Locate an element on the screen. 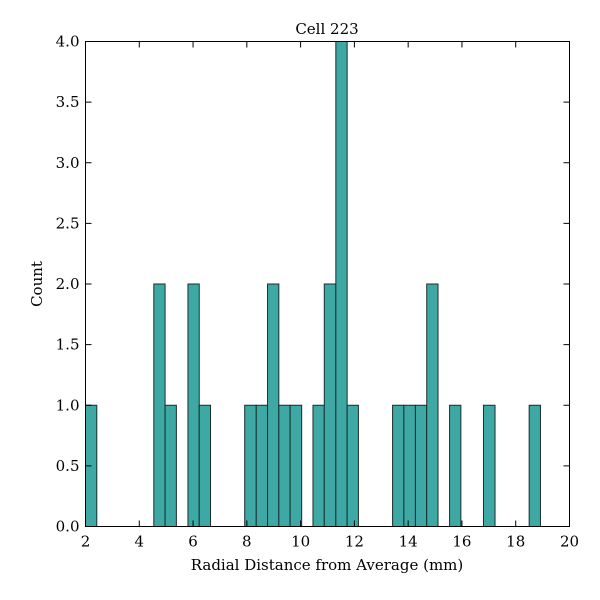 This screenshot has height=600, width=600. x-tick-label-9: 20 is located at coordinates (569, 542).